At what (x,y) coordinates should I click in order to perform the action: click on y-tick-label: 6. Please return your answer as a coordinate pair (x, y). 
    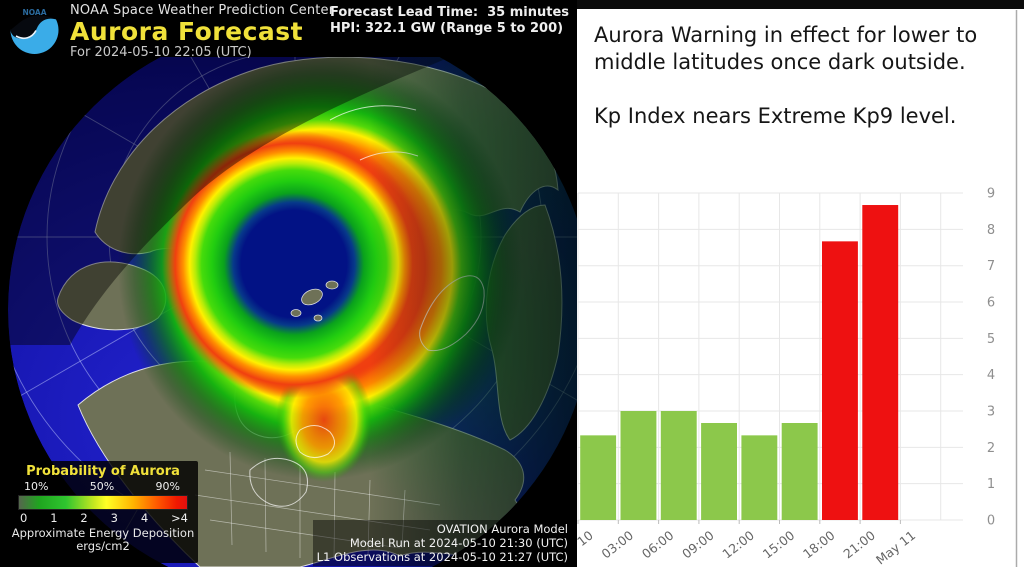
    Looking at the image, I should click on (991, 303).